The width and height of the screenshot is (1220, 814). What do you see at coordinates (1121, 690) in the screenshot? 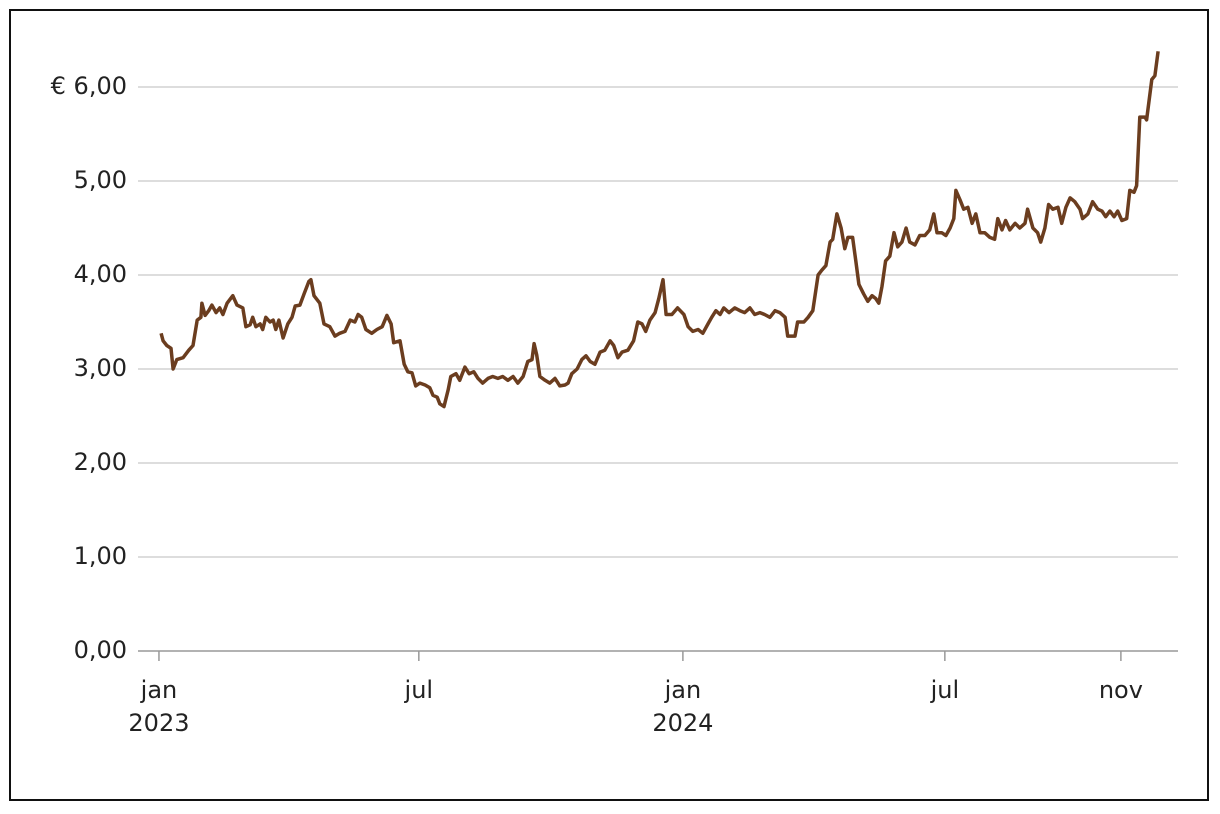
I see `x-tick-label: nov` at bounding box center [1121, 690].